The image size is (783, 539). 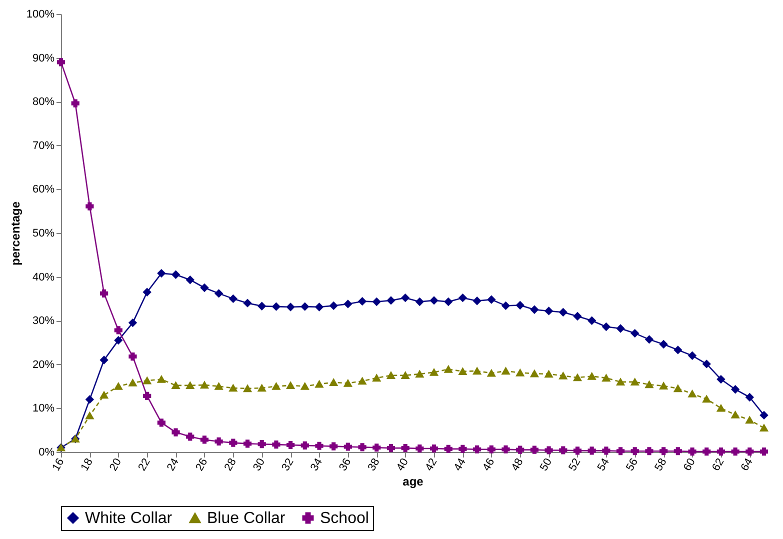 I want to click on x-tick-label: 38, so click(x=374, y=465).